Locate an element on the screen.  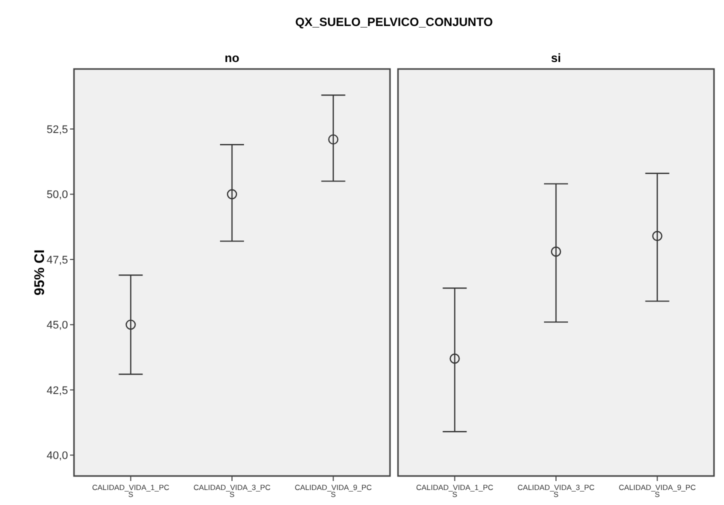
y-tick-label: 47,5 is located at coordinates (57, 260).